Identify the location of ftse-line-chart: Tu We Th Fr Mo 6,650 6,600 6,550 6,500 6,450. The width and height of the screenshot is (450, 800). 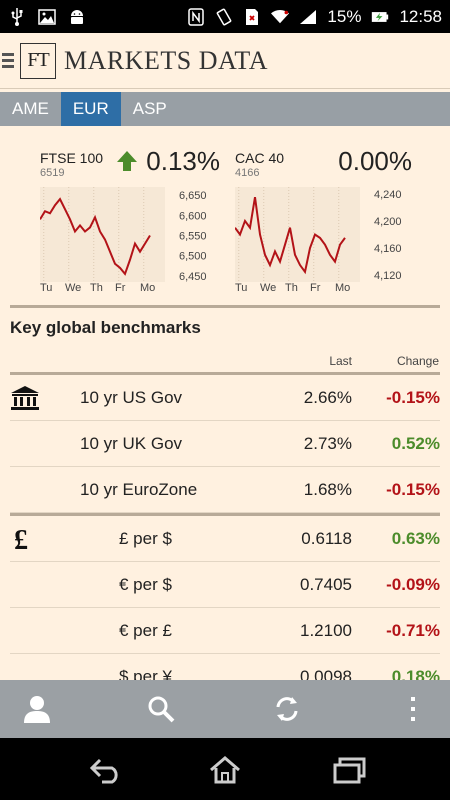
(123, 239).